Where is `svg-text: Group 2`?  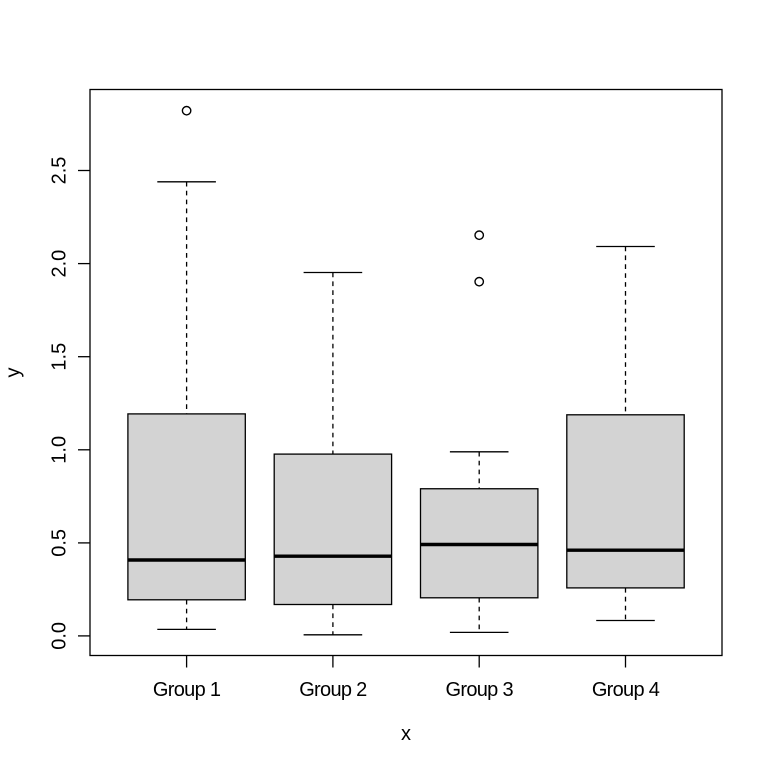 svg-text: Group 2 is located at coordinates (333, 690).